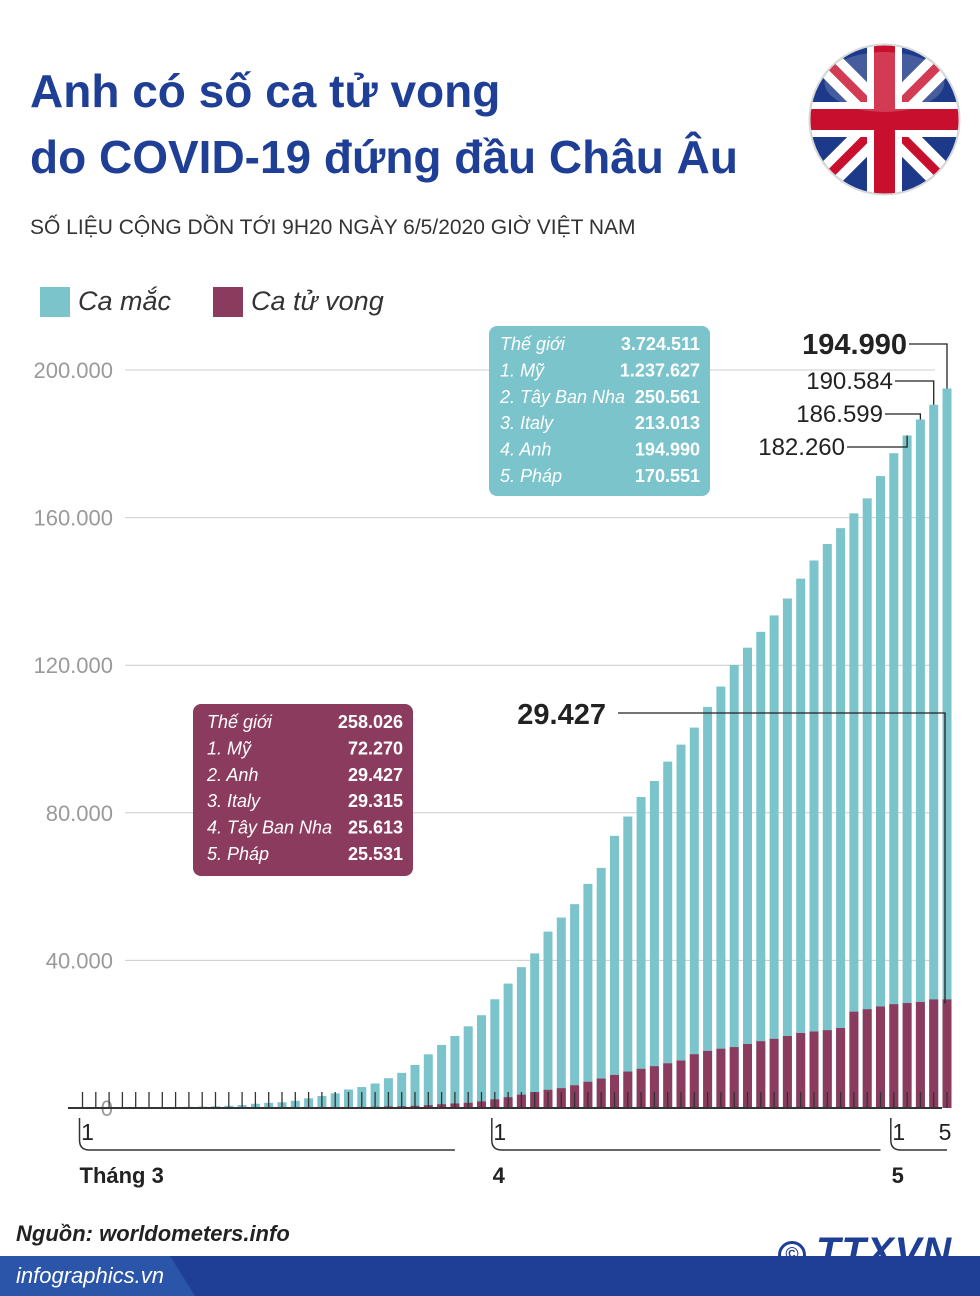 This screenshot has height=1296, width=980. I want to click on ttxvn-logo: © TTXVN Vietnam News Agency, so click(865, 1254).